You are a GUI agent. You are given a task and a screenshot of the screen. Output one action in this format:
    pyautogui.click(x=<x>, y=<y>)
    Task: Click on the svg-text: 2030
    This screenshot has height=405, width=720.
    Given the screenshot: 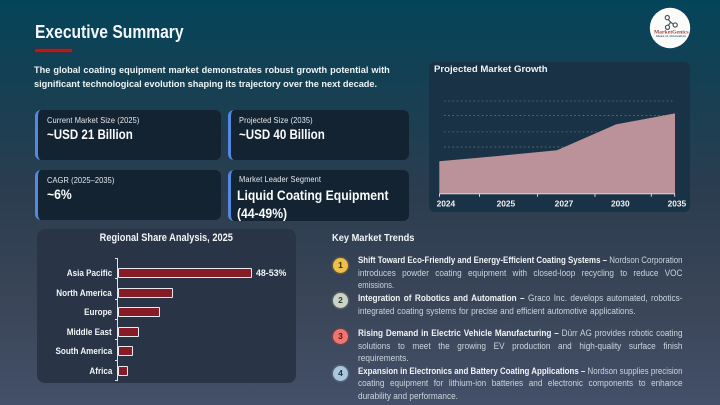 What is the action you would take?
    pyautogui.click(x=620, y=203)
    